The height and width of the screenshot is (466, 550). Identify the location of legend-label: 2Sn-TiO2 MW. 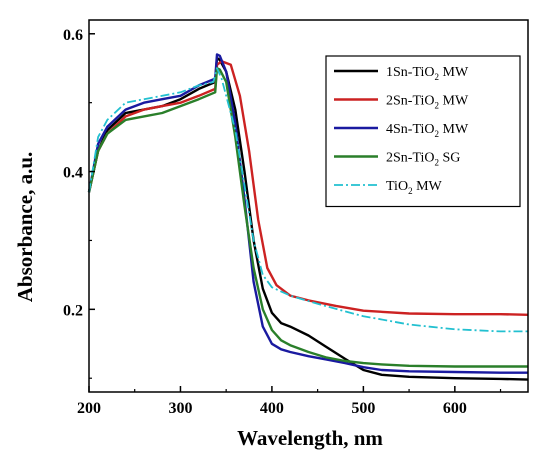
(427, 102).